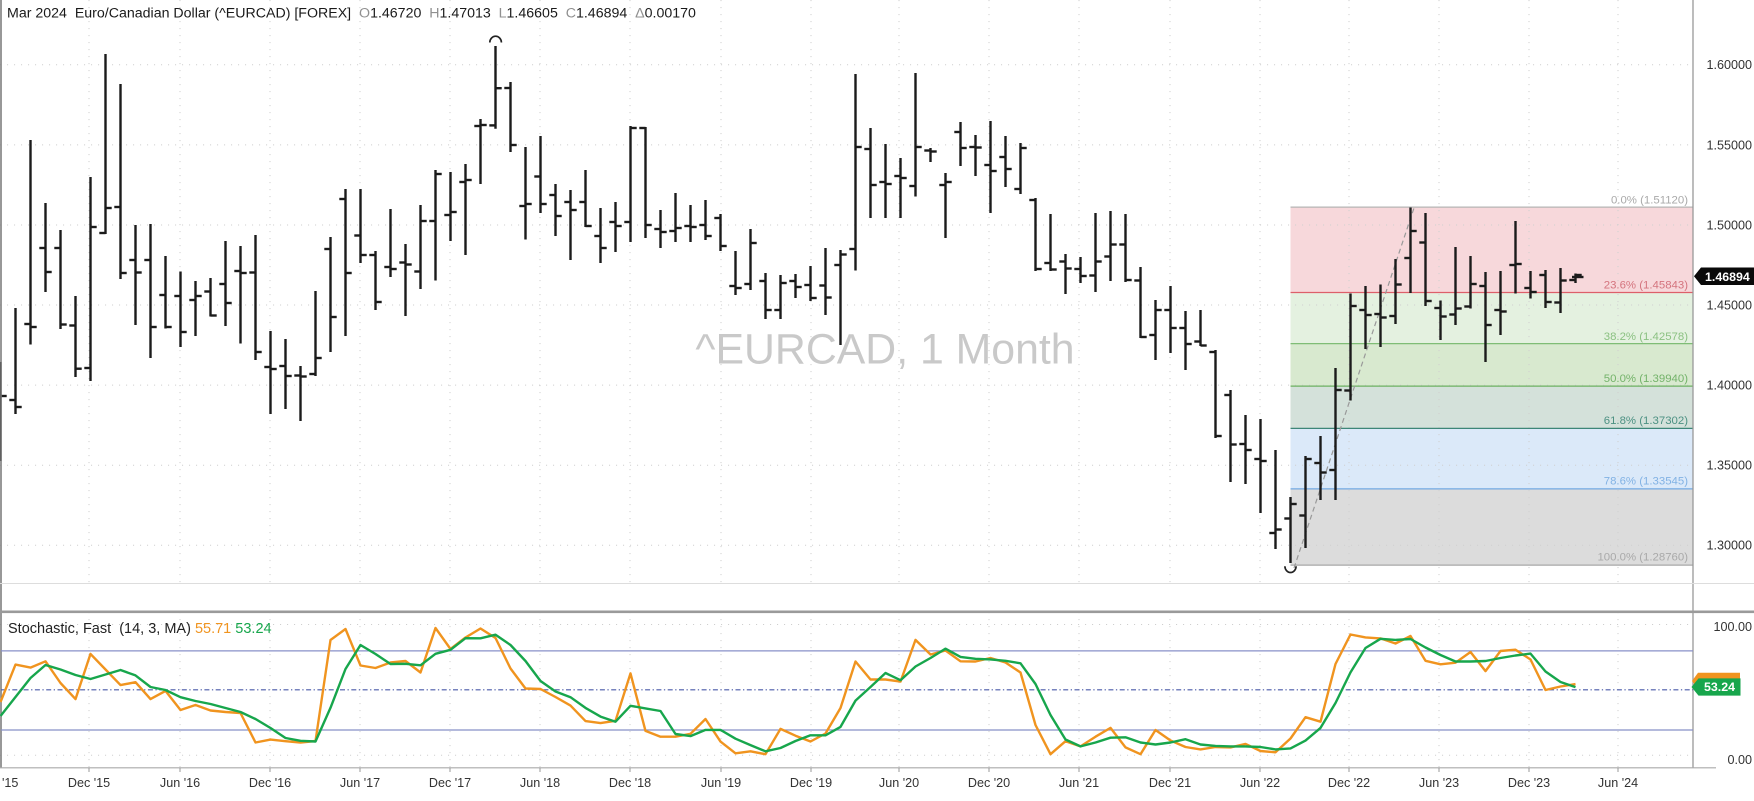 Image resolution: width=1754 pixels, height=801 pixels. I want to click on svg-text: 100.00, so click(1732, 627).